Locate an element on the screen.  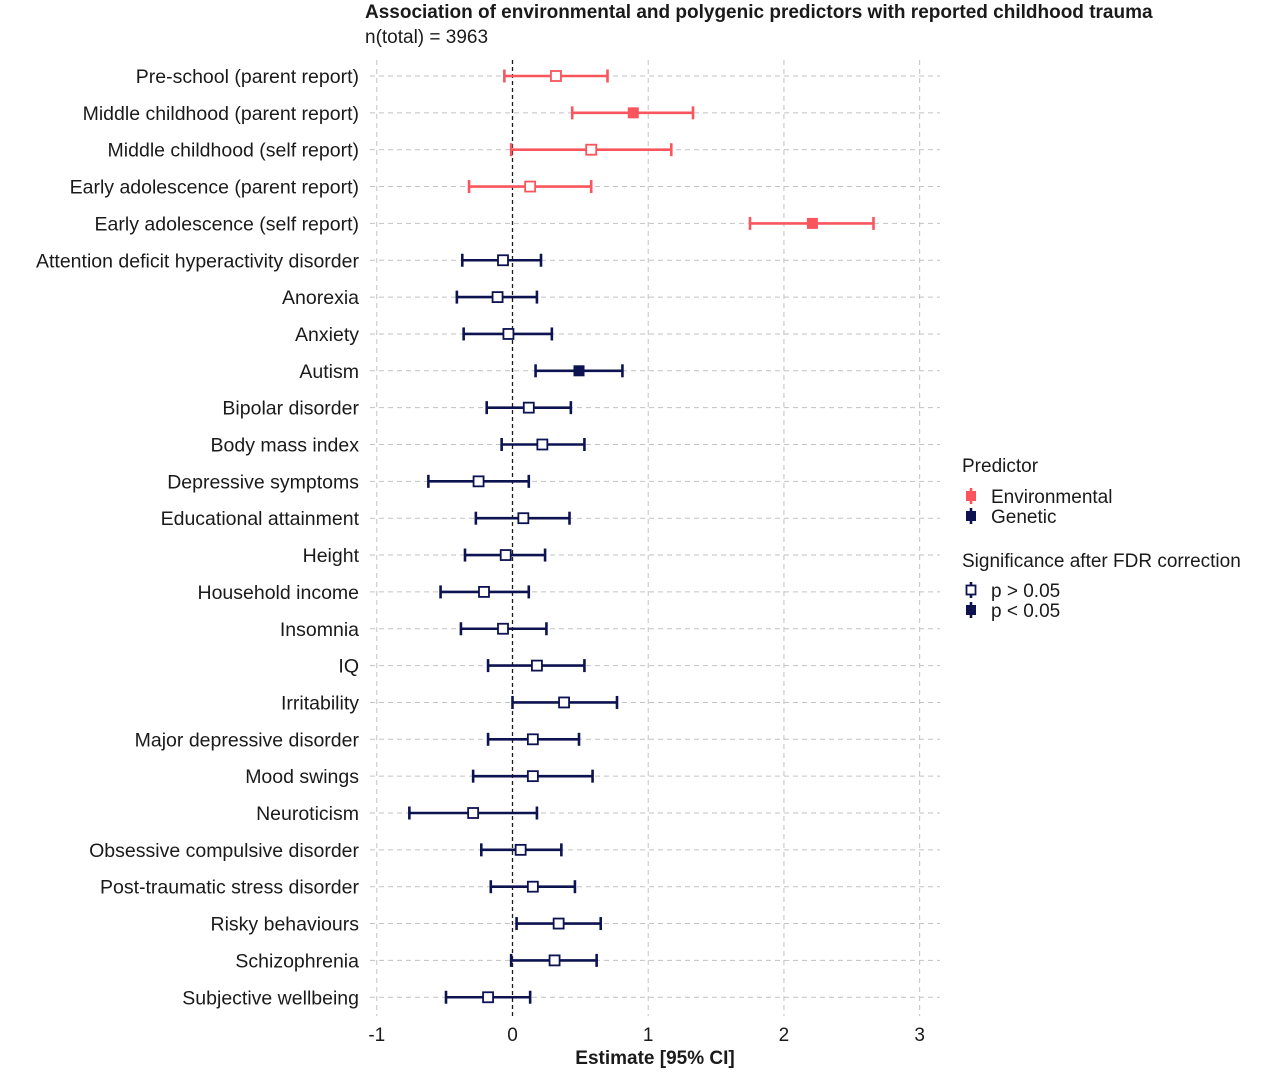
row-label: Pre-school (parent report) is located at coordinates (247, 77).